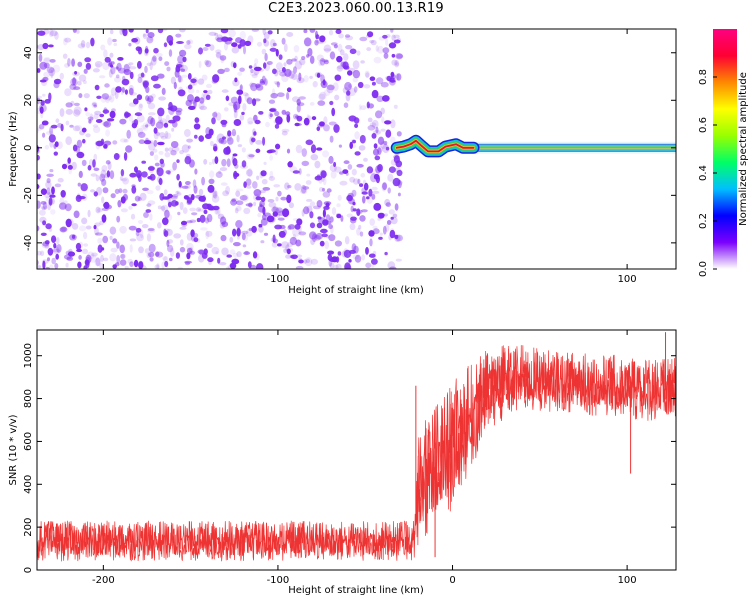 Image resolution: width=750 pixels, height=600 pixels. I want to click on x-tick-label: -100, so click(278, 580).